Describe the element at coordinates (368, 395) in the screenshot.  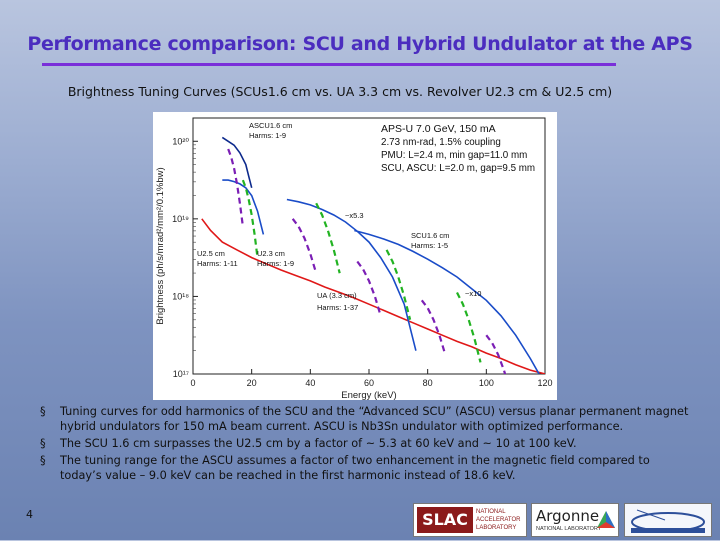
I see `x-axis-label: Energy (keV)` at that location.